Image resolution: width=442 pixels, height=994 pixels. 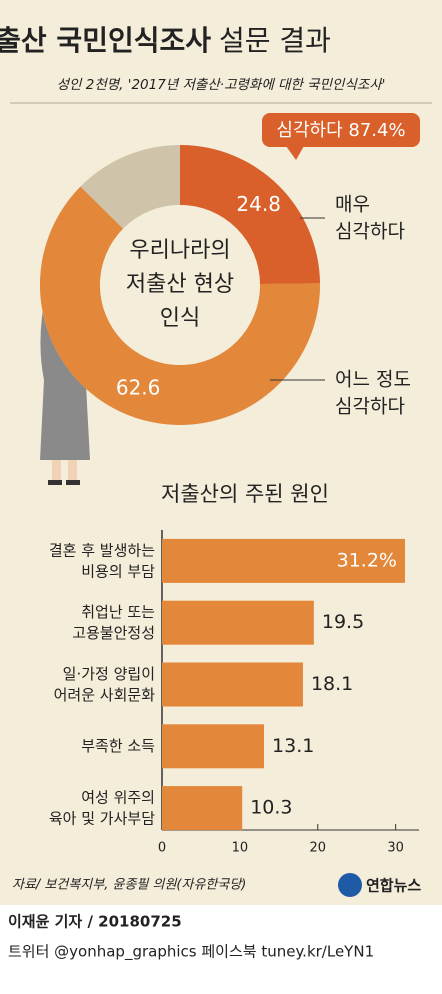 What do you see at coordinates (395, 848) in the screenshot?
I see `x-tick-label: 30` at bounding box center [395, 848].